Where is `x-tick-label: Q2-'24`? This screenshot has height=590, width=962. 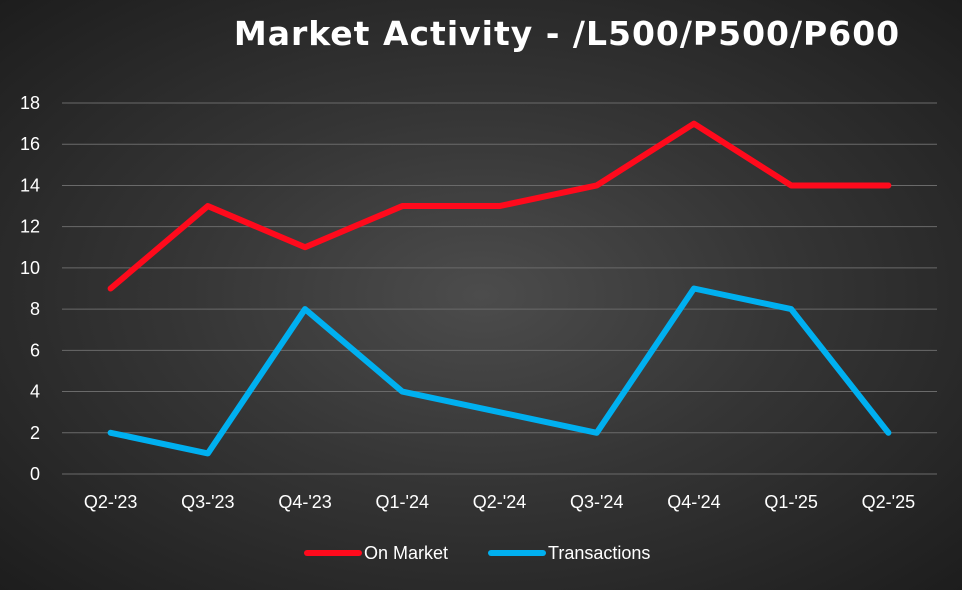 x-tick-label: Q2-'24 is located at coordinates (499, 502).